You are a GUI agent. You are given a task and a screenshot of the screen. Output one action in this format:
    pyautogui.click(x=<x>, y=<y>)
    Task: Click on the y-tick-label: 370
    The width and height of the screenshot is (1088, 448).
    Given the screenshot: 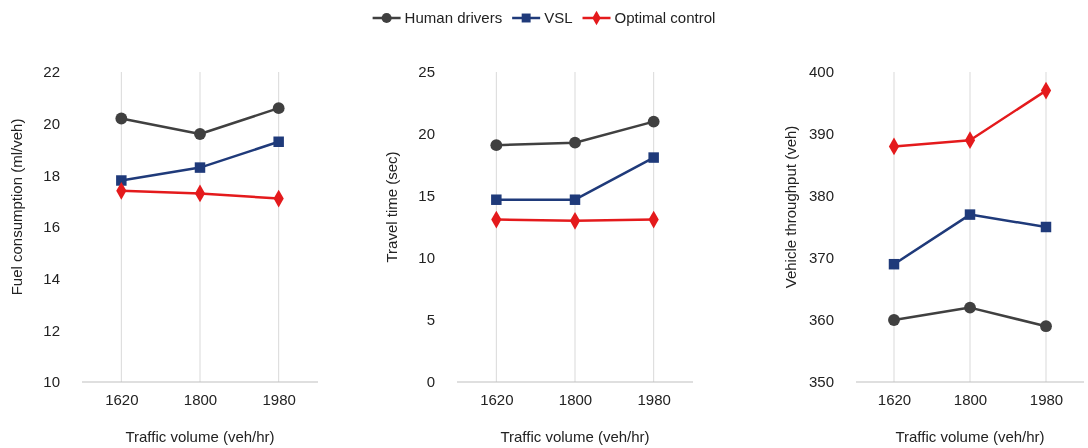 What is the action you would take?
    pyautogui.click(x=821, y=258)
    